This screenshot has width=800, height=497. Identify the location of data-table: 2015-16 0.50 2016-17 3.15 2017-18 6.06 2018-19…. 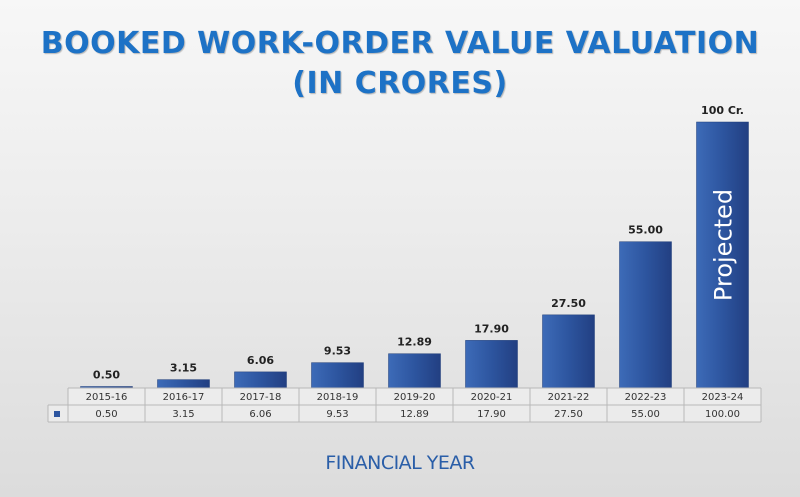
(404, 405).